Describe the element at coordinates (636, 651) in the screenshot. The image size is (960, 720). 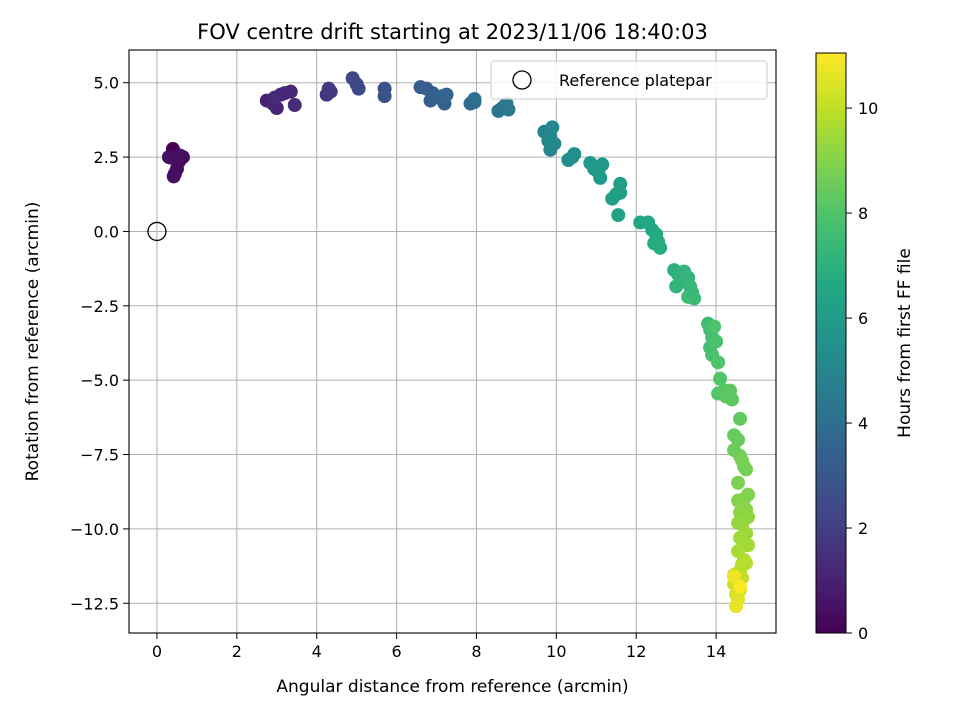
I see `x-tick-label: 12` at that location.